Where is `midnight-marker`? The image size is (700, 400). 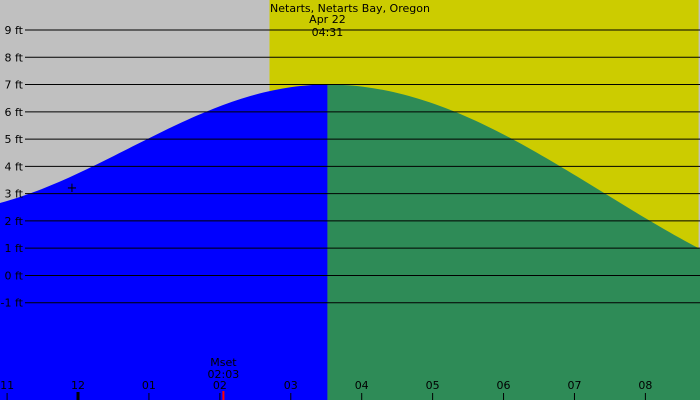 midnight-marker is located at coordinates (78, 396).